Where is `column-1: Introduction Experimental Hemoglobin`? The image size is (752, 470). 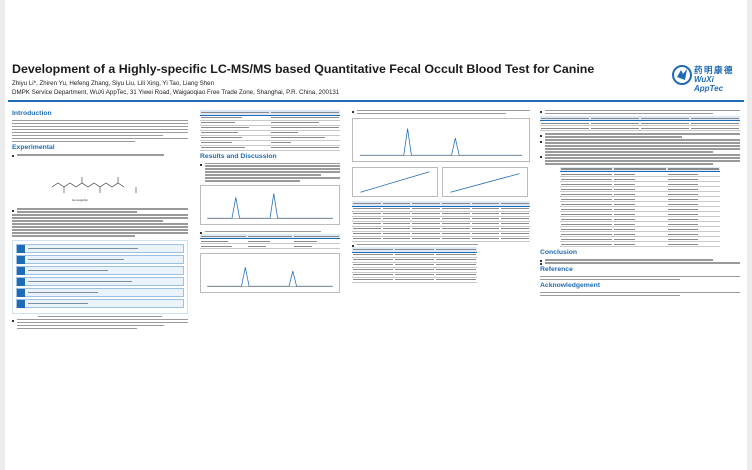 column-1: Introduction Experimental Hemoglobin is located at coordinates (100, 219).